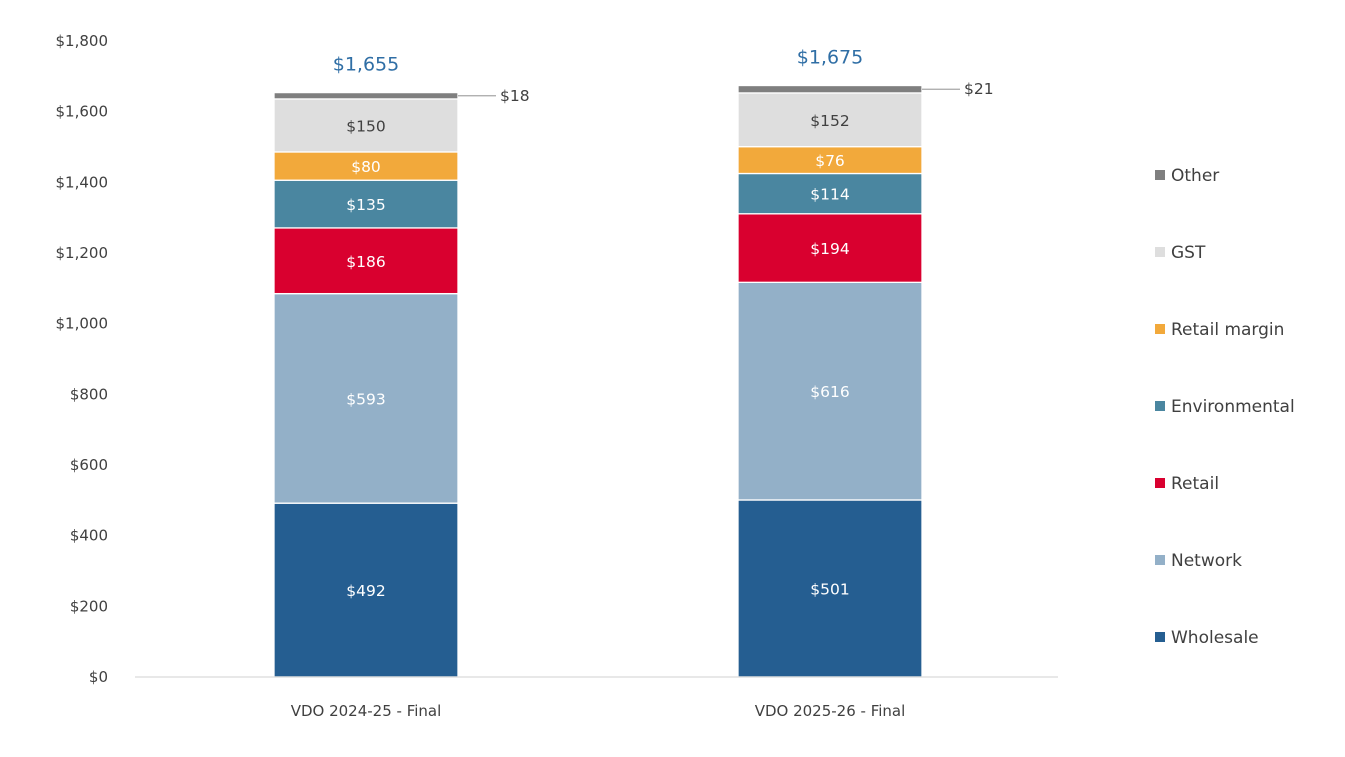 The width and height of the screenshot is (1345, 757). Describe the element at coordinates (830, 58) in the screenshot. I see `total-label: $1,675` at that location.